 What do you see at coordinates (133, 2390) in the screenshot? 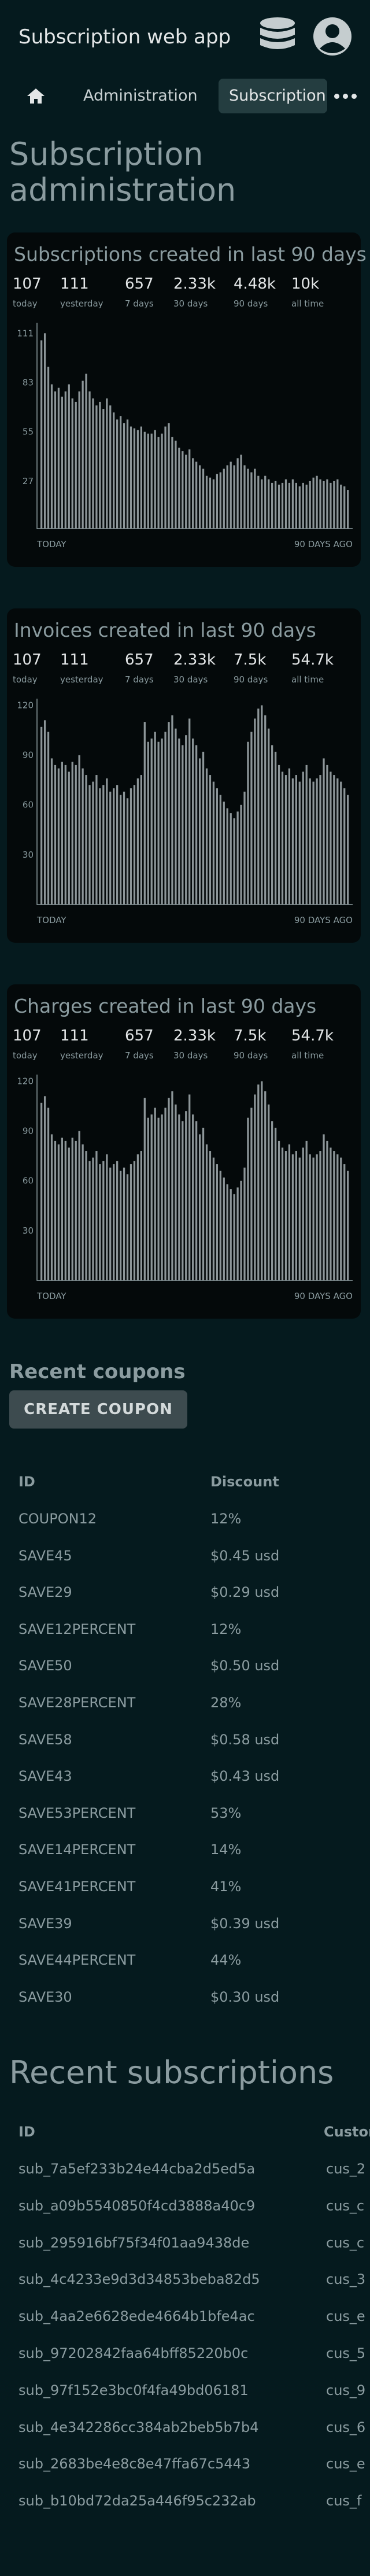
I see `subscription-id: sub_97f152e3bc0f4fa49bd06181` at bounding box center [133, 2390].